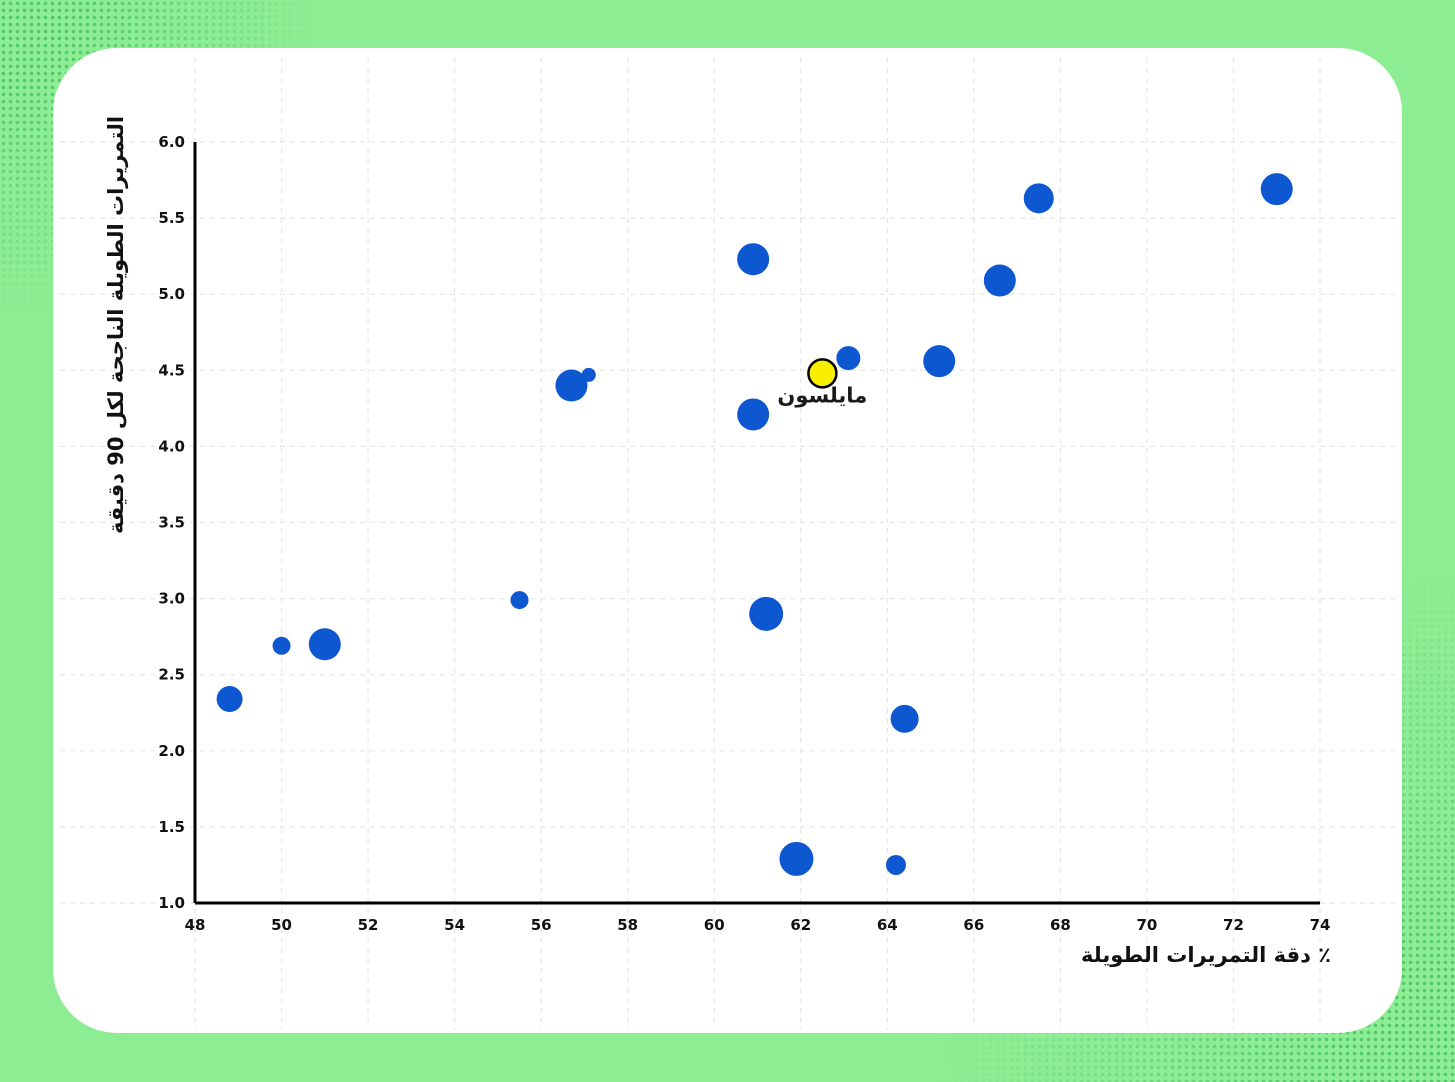 This screenshot has width=1455, height=1082. Describe the element at coordinates (195, 925) in the screenshot. I see `x-tick-label: 48` at that location.